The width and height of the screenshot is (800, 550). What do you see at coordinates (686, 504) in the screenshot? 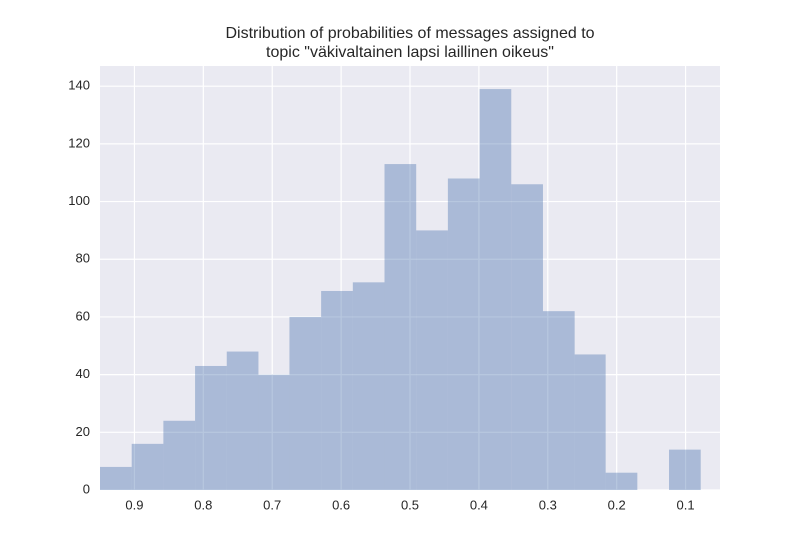
I see `x-tick-label: 0.1` at bounding box center [686, 504].